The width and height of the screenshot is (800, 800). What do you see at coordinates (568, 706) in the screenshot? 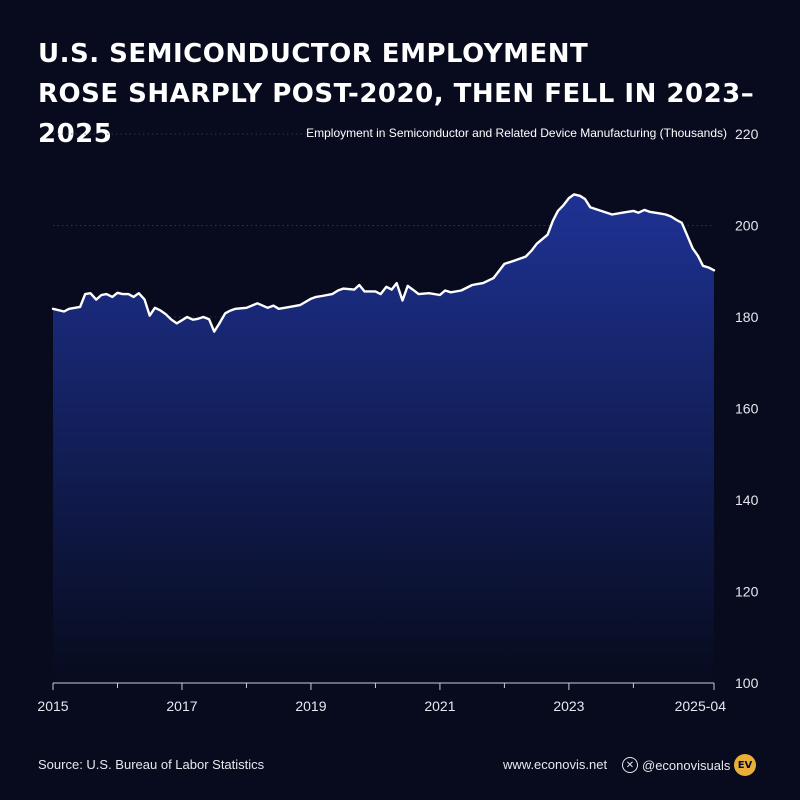
I see `x-tick-label-2023: 2023` at bounding box center [568, 706].